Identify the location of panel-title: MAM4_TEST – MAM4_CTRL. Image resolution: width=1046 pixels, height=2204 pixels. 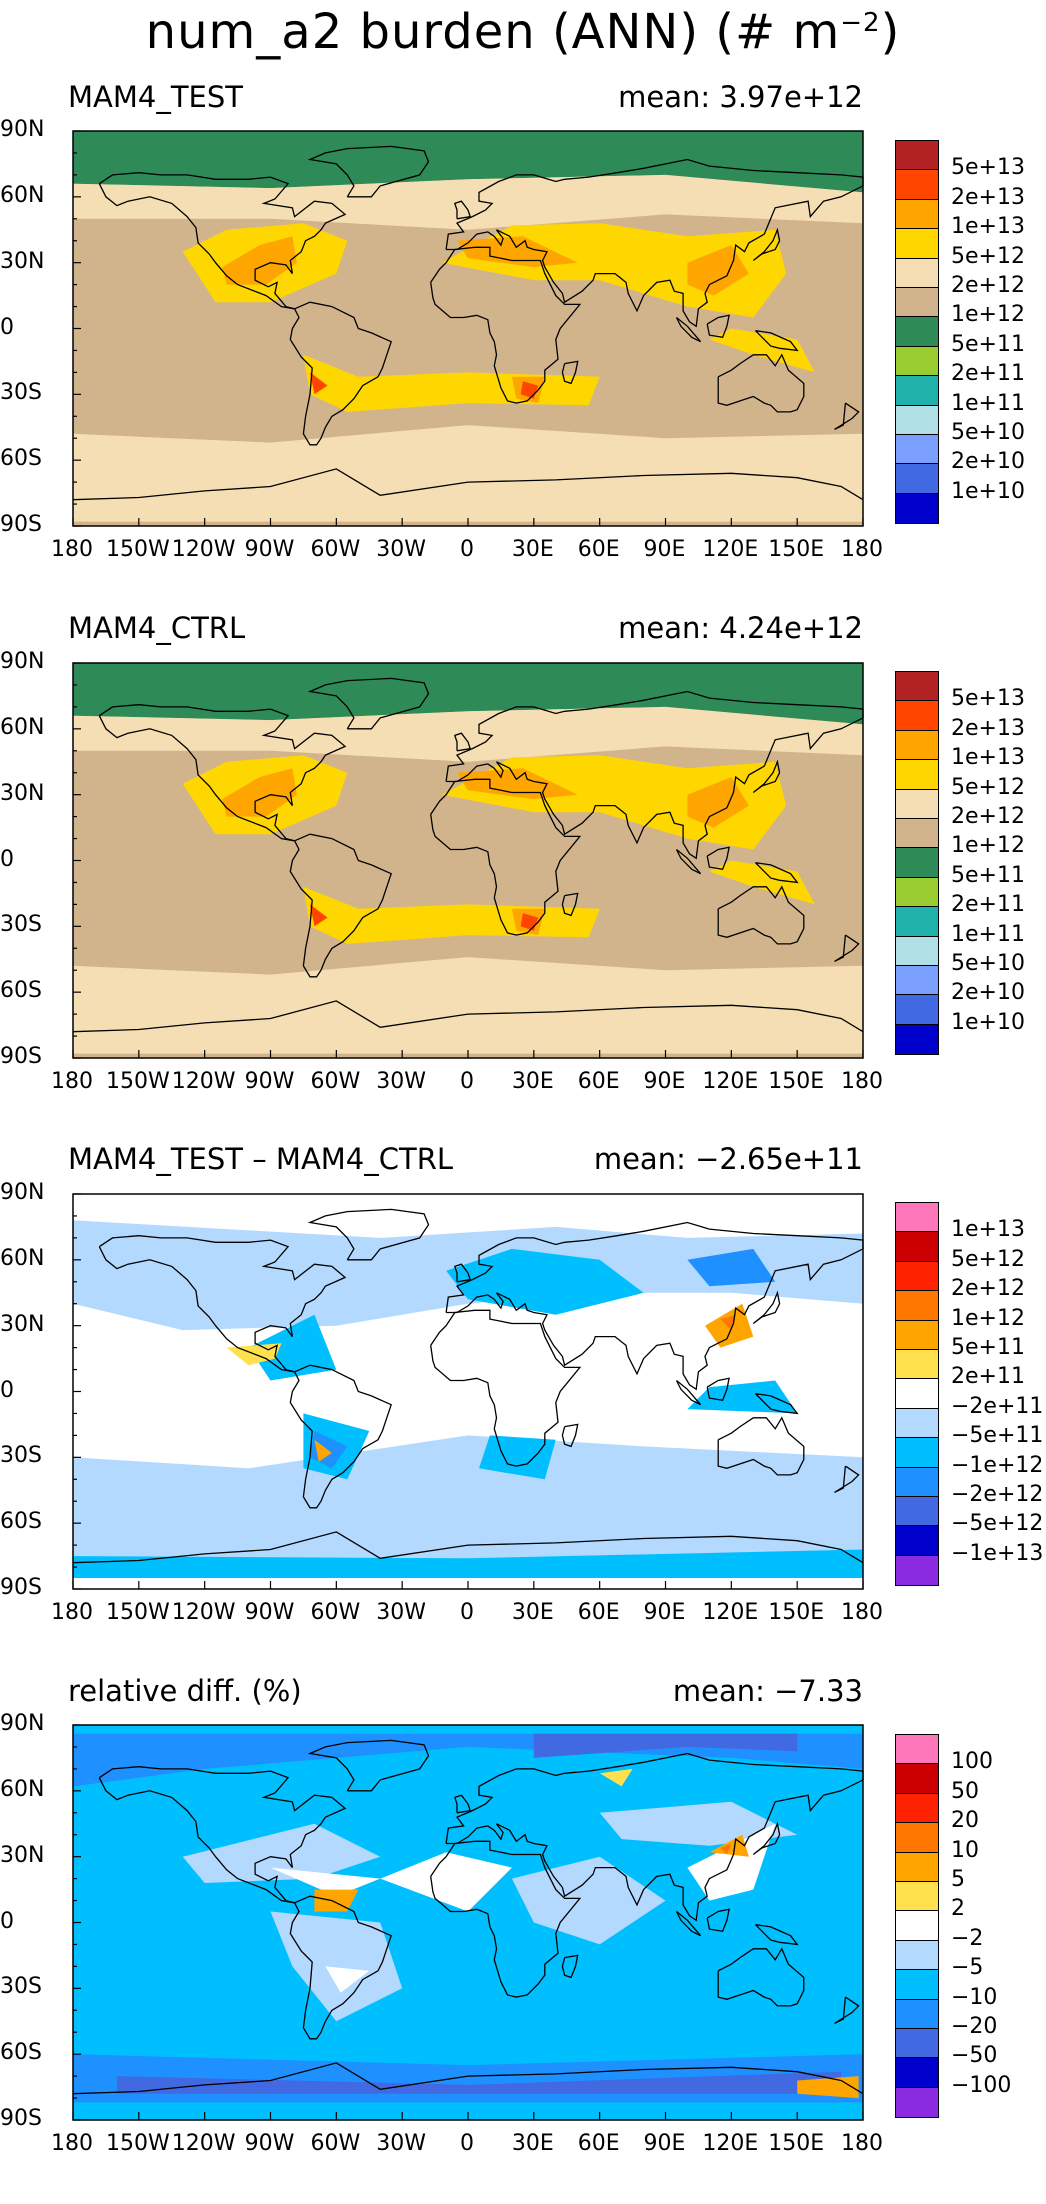
(261, 1159).